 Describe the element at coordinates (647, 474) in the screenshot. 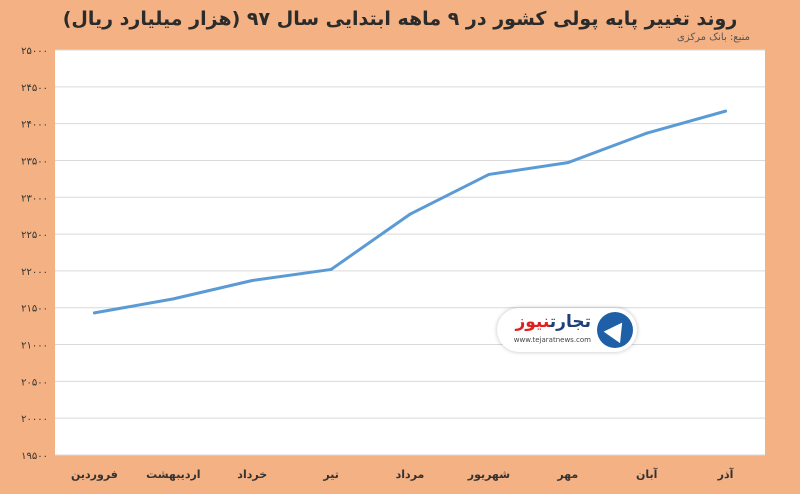

I see `x-tick-label: آبان` at that location.